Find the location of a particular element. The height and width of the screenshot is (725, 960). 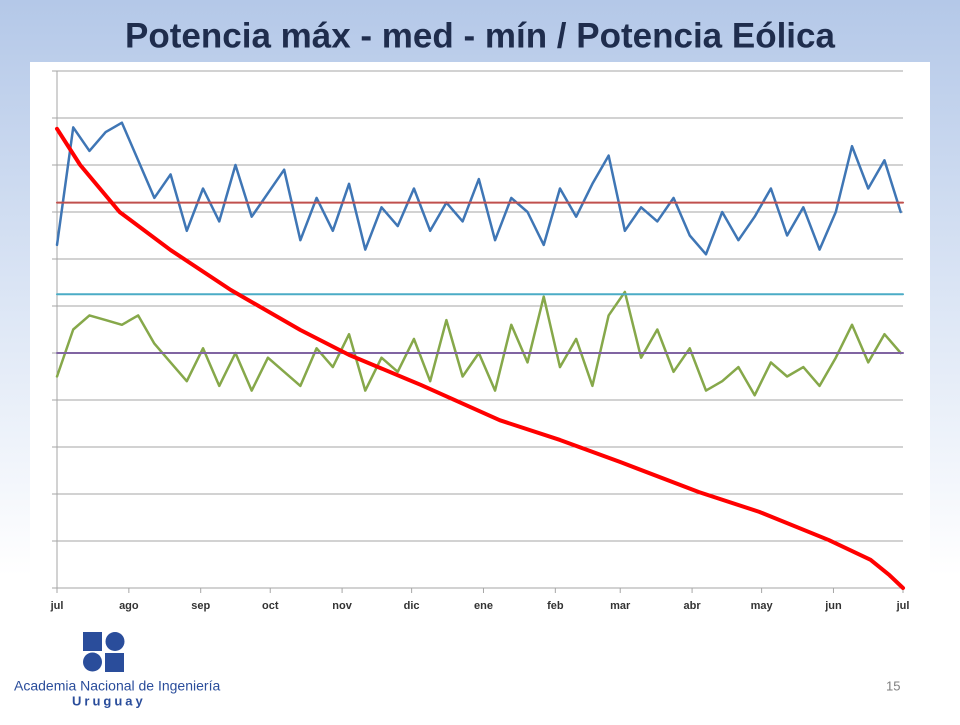

x-tick-label: feb is located at coordinates (555, 606).